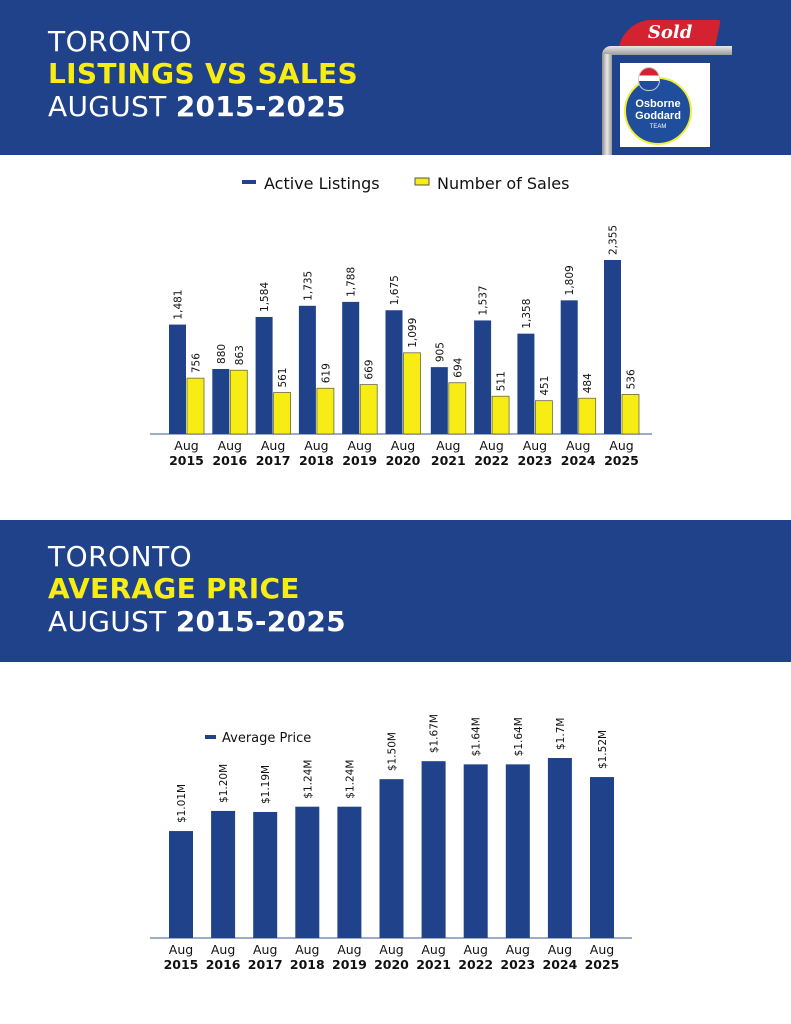  Describe the element at coordinates (614, 240) in the screenshot. I see `data-label: 2,355` at that location.